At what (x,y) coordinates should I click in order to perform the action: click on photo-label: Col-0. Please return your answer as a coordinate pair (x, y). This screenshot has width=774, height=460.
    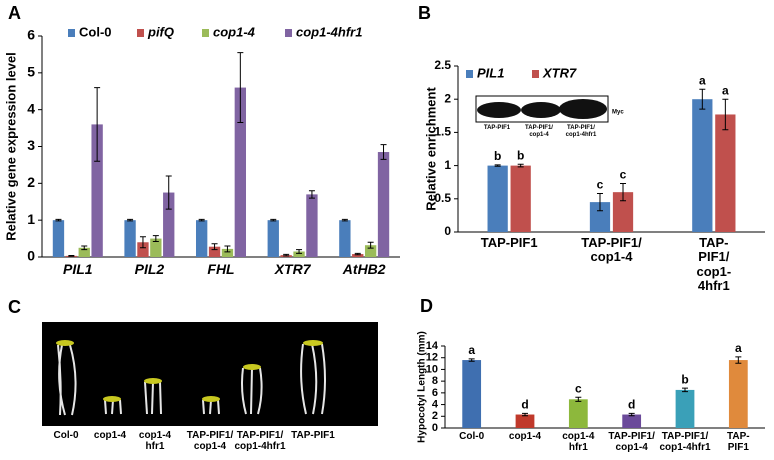
    Looking at the image, I should click on (66, 435).